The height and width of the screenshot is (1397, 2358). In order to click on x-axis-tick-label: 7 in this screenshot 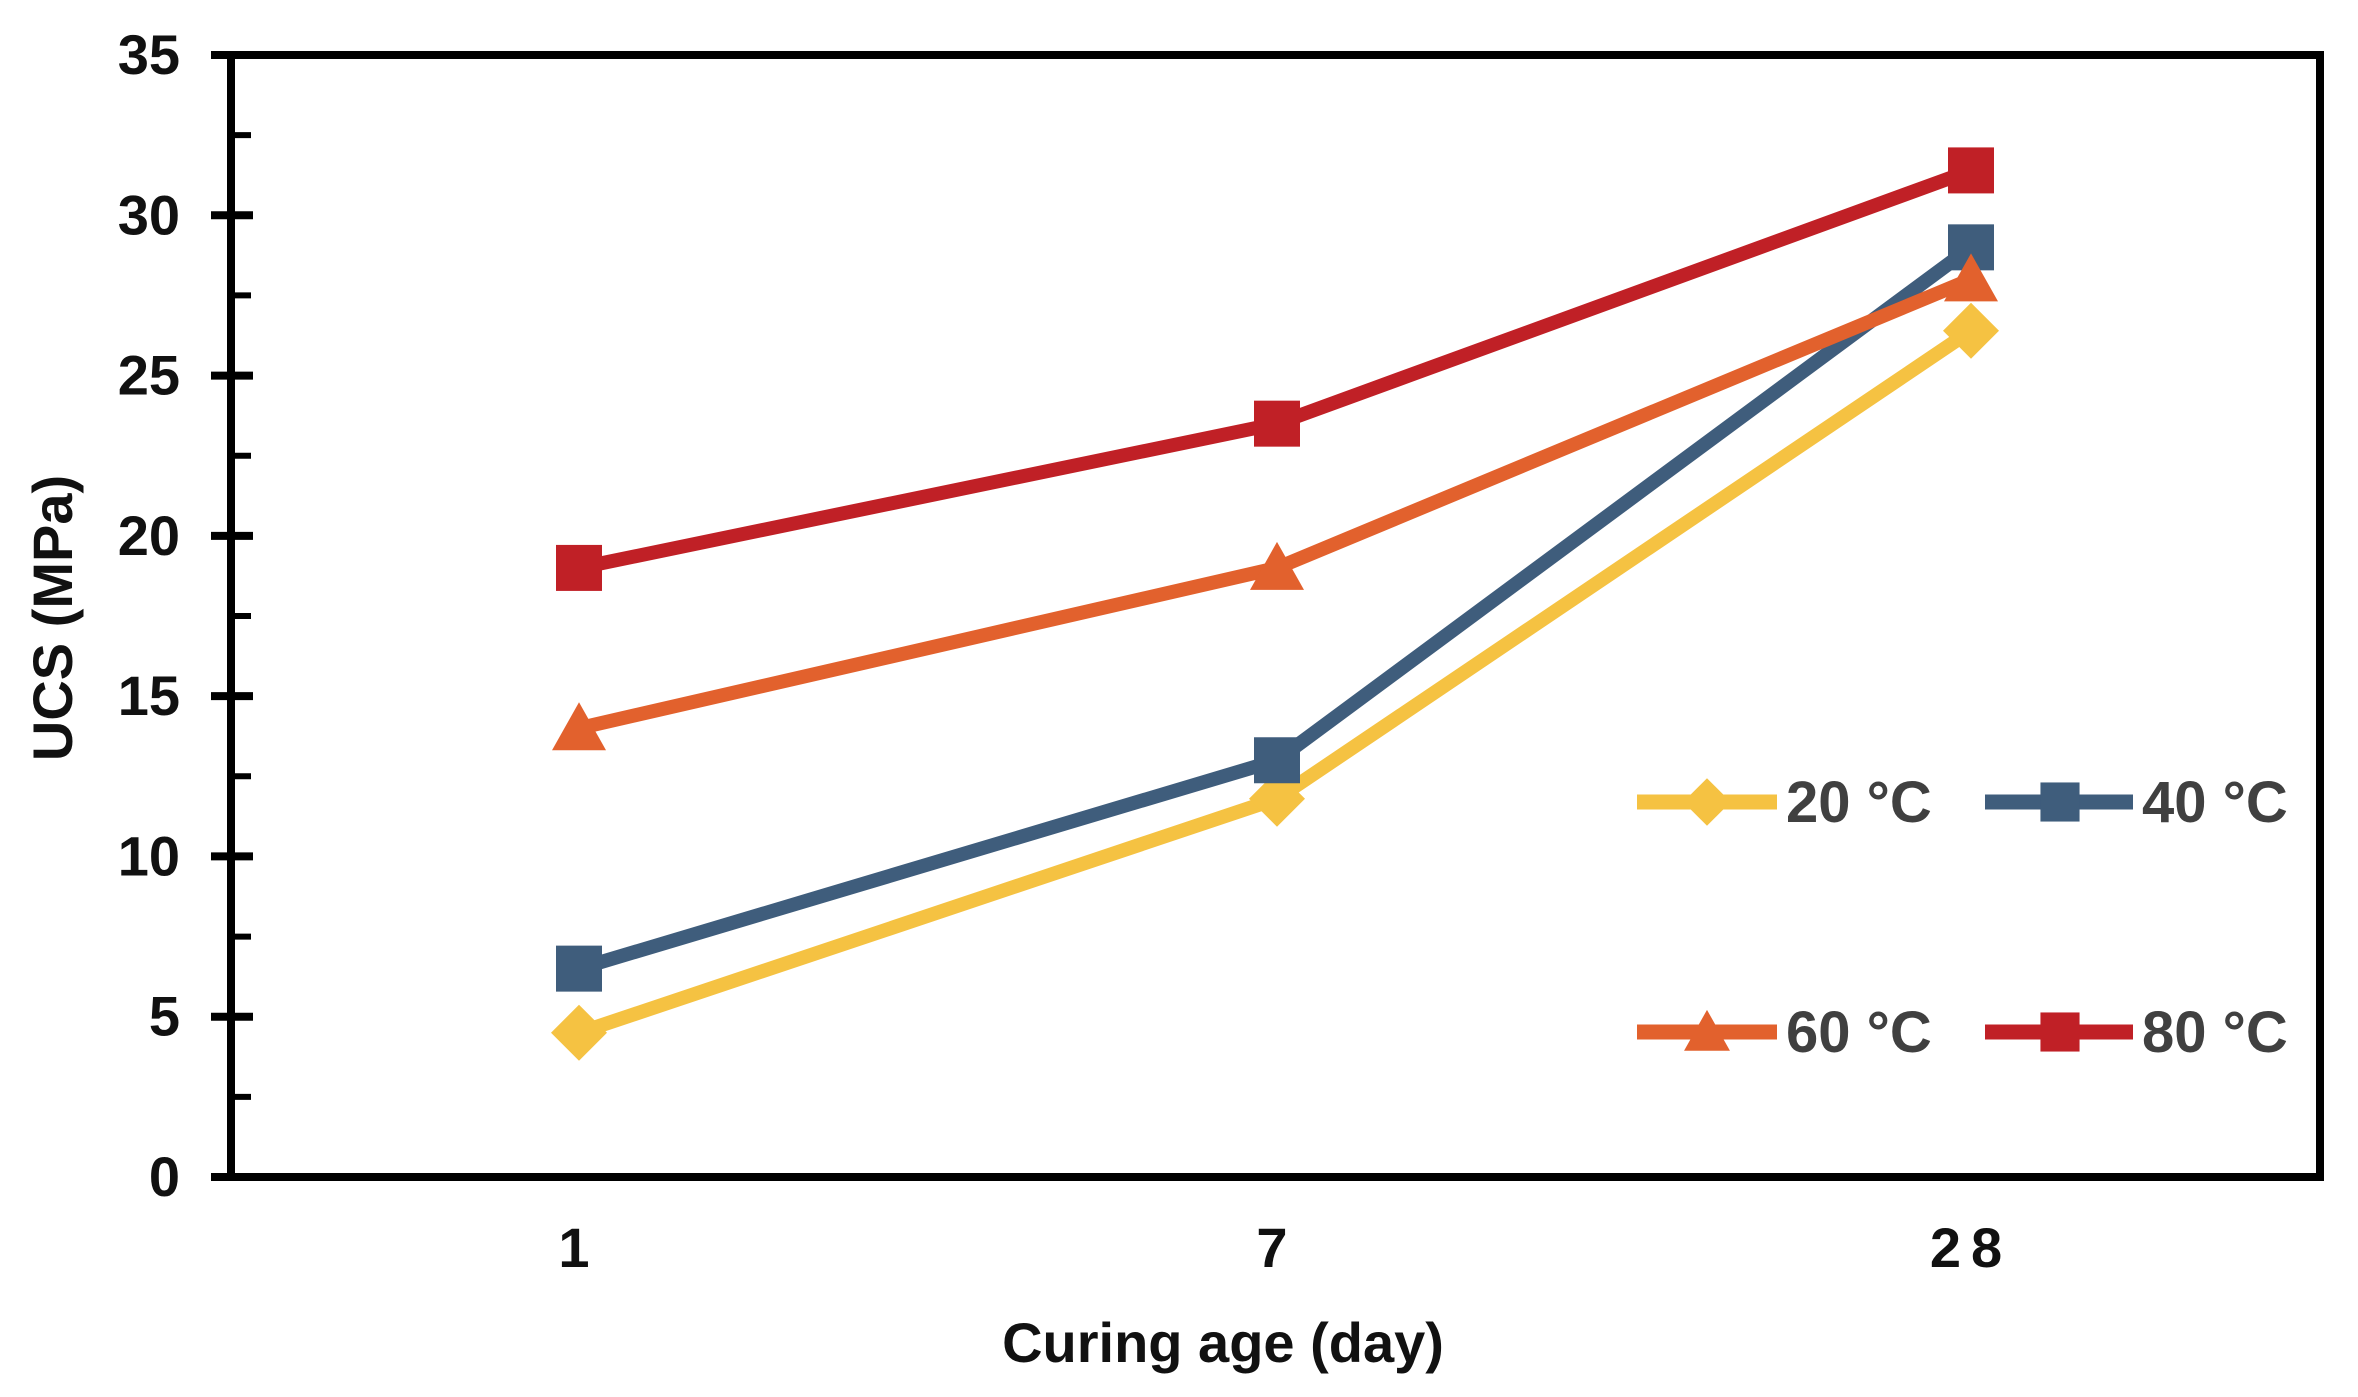, I will do `click(1276, 1247)`.